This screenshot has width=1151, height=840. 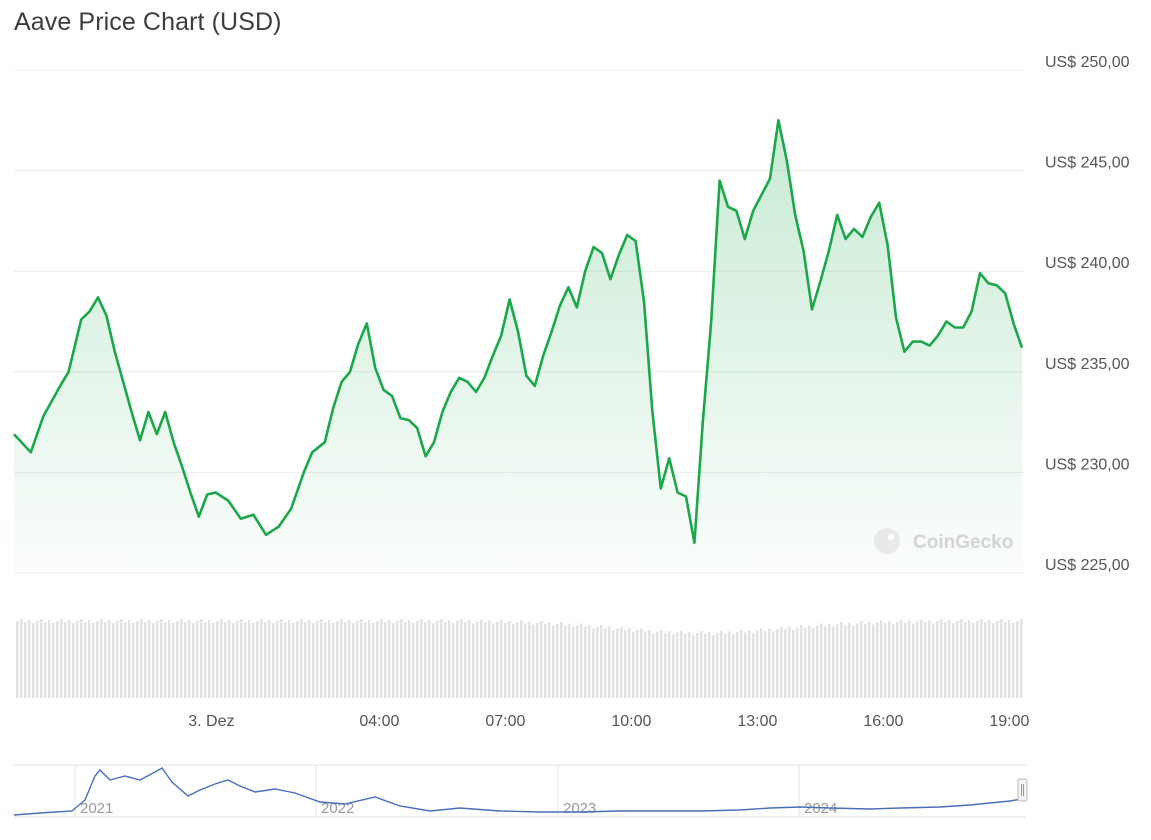 What do you see at coordinates (520, 791) in the screenshot?
I see `range-navigator: 2021 2022 2023 2024` at bounding box center [520, 791].